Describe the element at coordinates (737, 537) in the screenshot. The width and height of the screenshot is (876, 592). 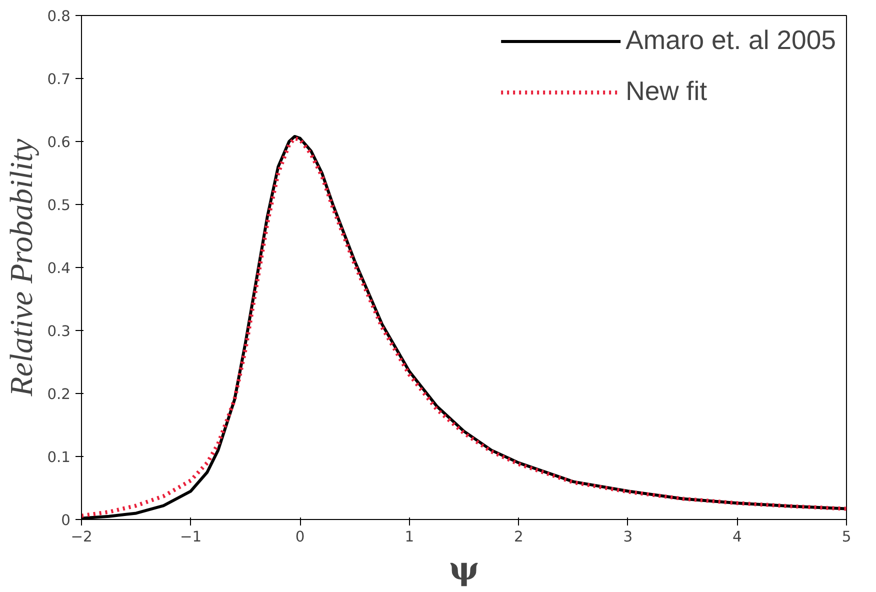
I see `x-tick-label: 4` at that location.